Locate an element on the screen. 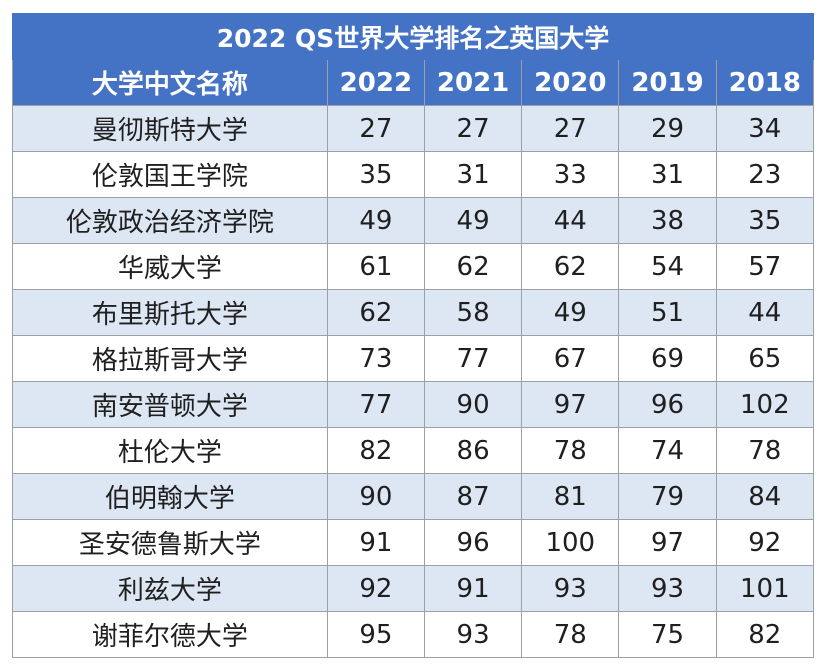  university-name-cell: 伯明翰大学 is located at coordinates (170, 496).